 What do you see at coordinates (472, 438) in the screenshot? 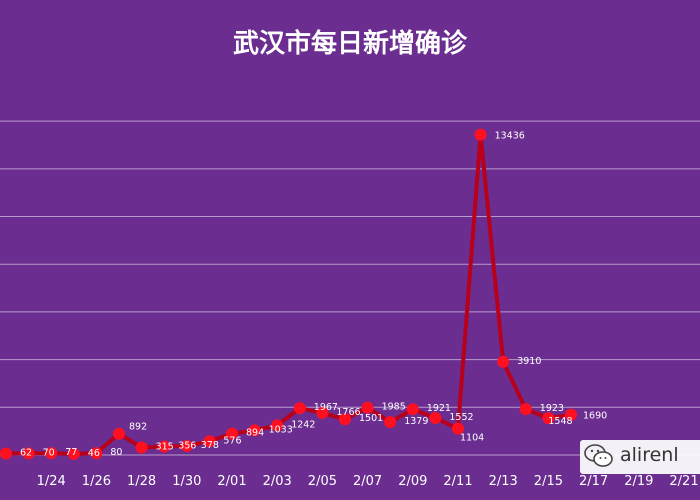
I see `data-label: 1104` at bounding box center [472, 438].